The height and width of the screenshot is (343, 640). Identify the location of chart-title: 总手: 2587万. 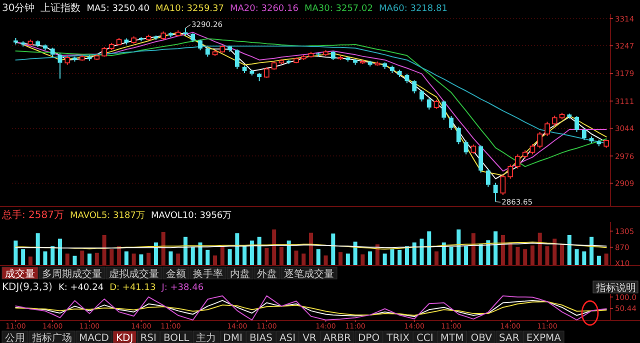
(32, 215).